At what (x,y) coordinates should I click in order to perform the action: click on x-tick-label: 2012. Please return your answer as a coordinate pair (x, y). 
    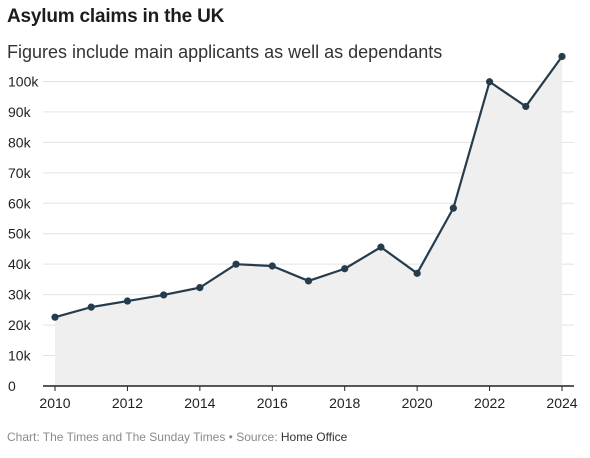
    Looking at the image, I should click on (127, 403).